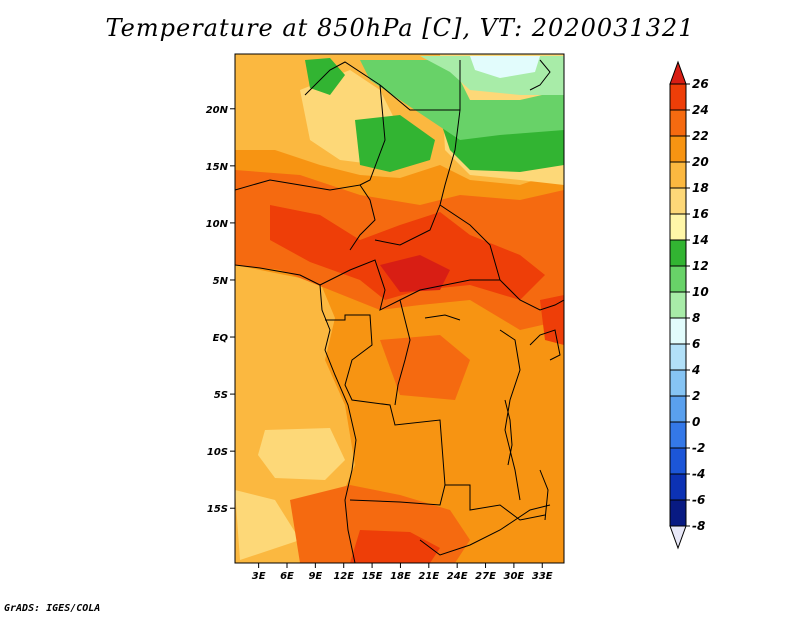  Describe the element at coordinates (372, 576) in the screenshot. I see `lon-tick-label: 15E` at that location.